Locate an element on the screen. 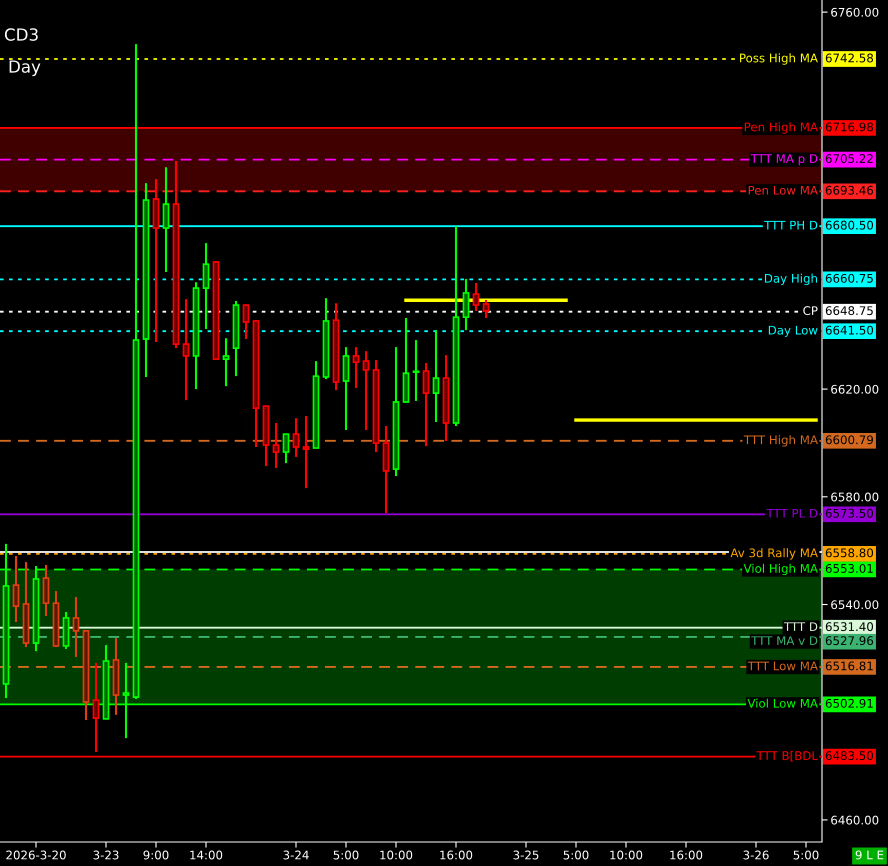 This screenshot has height=866, width=888. x-tick-label: 3-23 is located at coordinates (106, 855).